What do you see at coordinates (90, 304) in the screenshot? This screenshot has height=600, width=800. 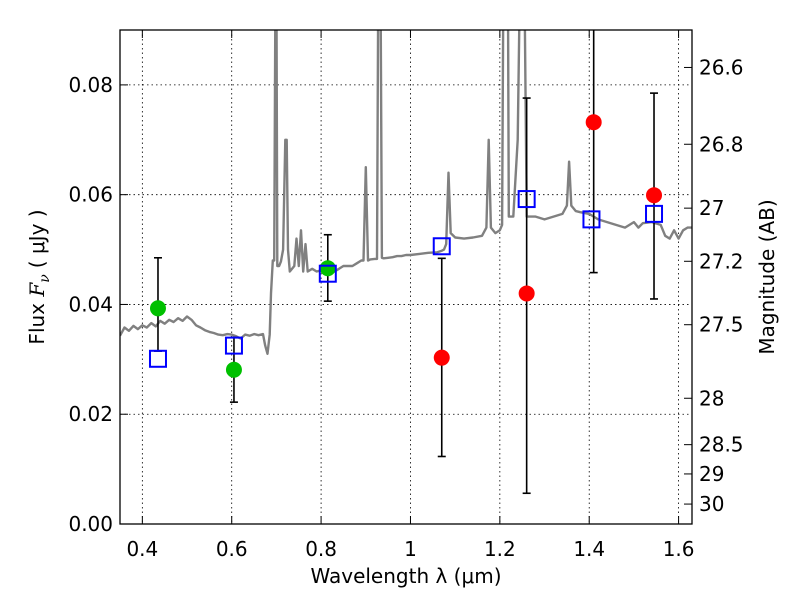 I see `y-tick-label: 0.04` at bounding box center [90, 304].